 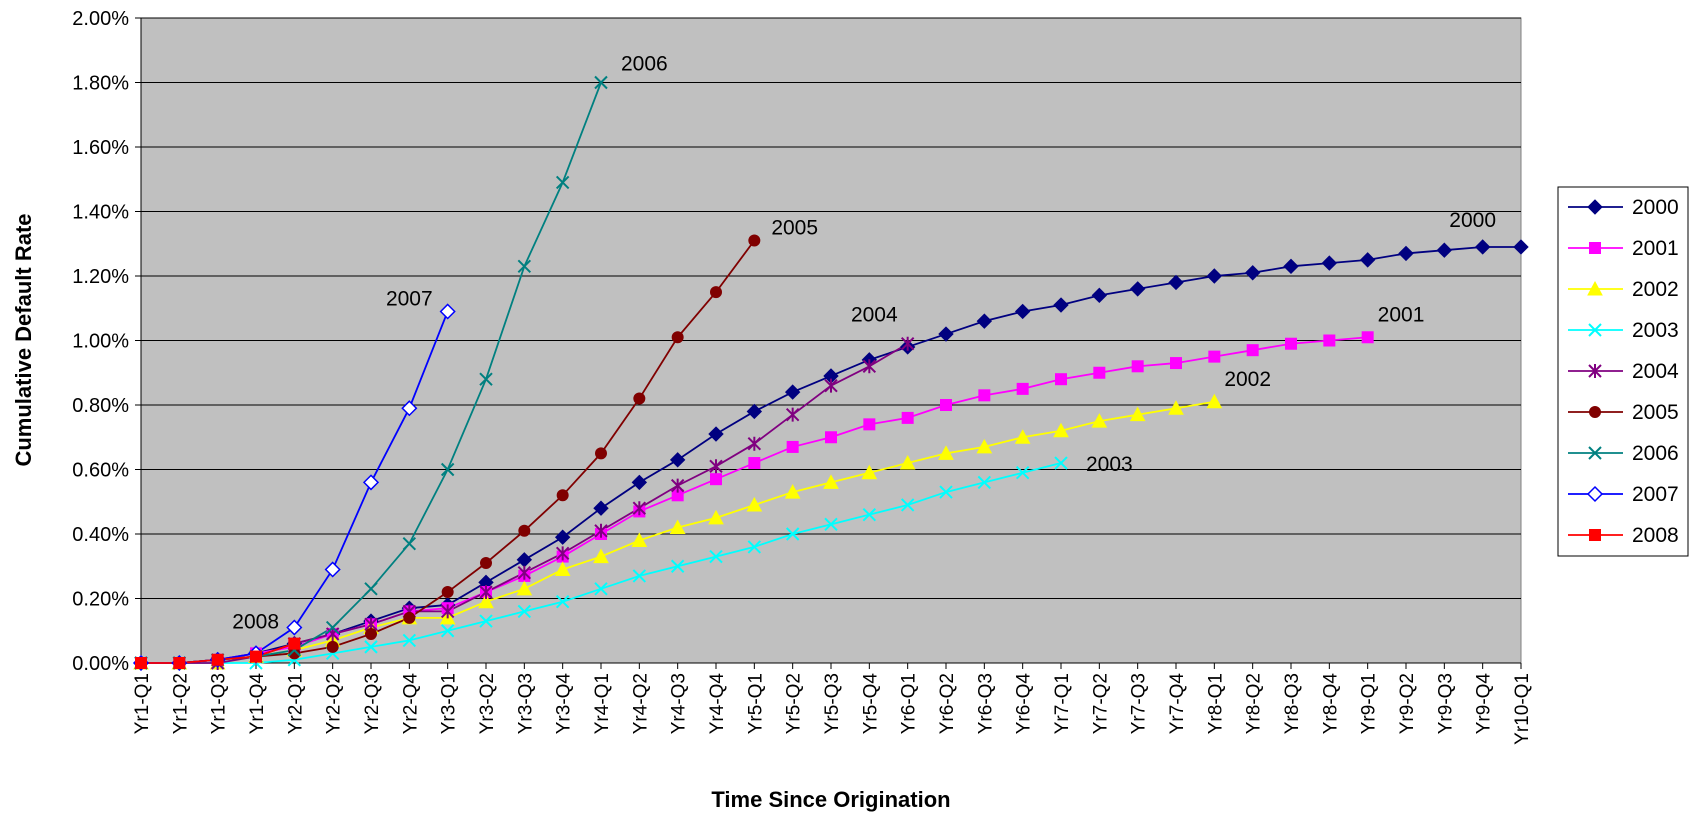 What do you see at coordinates (100, 277) in the screenshot?
I see `y-tick-label: 1.20%` at bounding box center [100, 277].